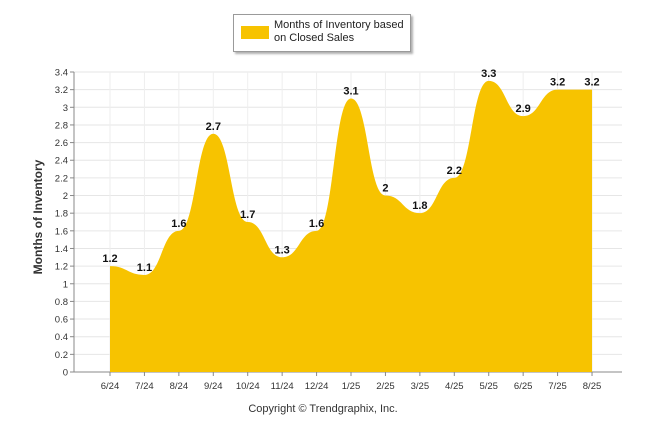 This screenshot has width=646, height=434. Describe the element at coordinates (420, 386) in the screenshot. I see `x-tick-label: 3/25` at that location.